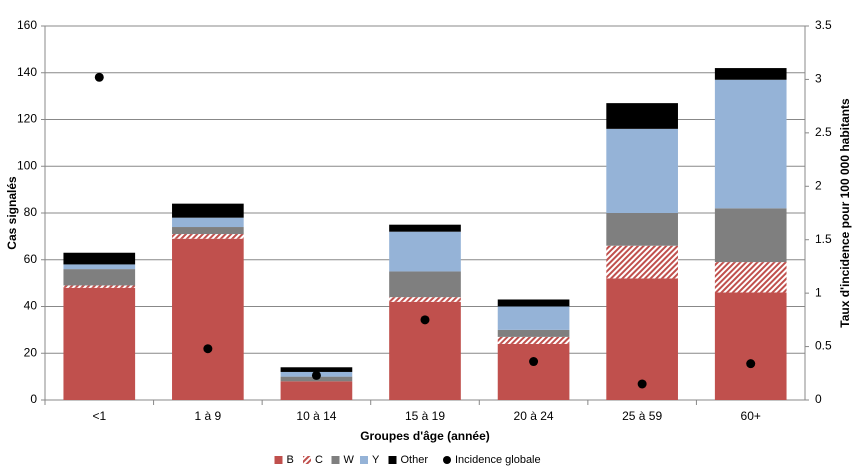 The width and height of the screenshot is (861, 476). I want to click on y-tick-label: 140, so click(27, 72).